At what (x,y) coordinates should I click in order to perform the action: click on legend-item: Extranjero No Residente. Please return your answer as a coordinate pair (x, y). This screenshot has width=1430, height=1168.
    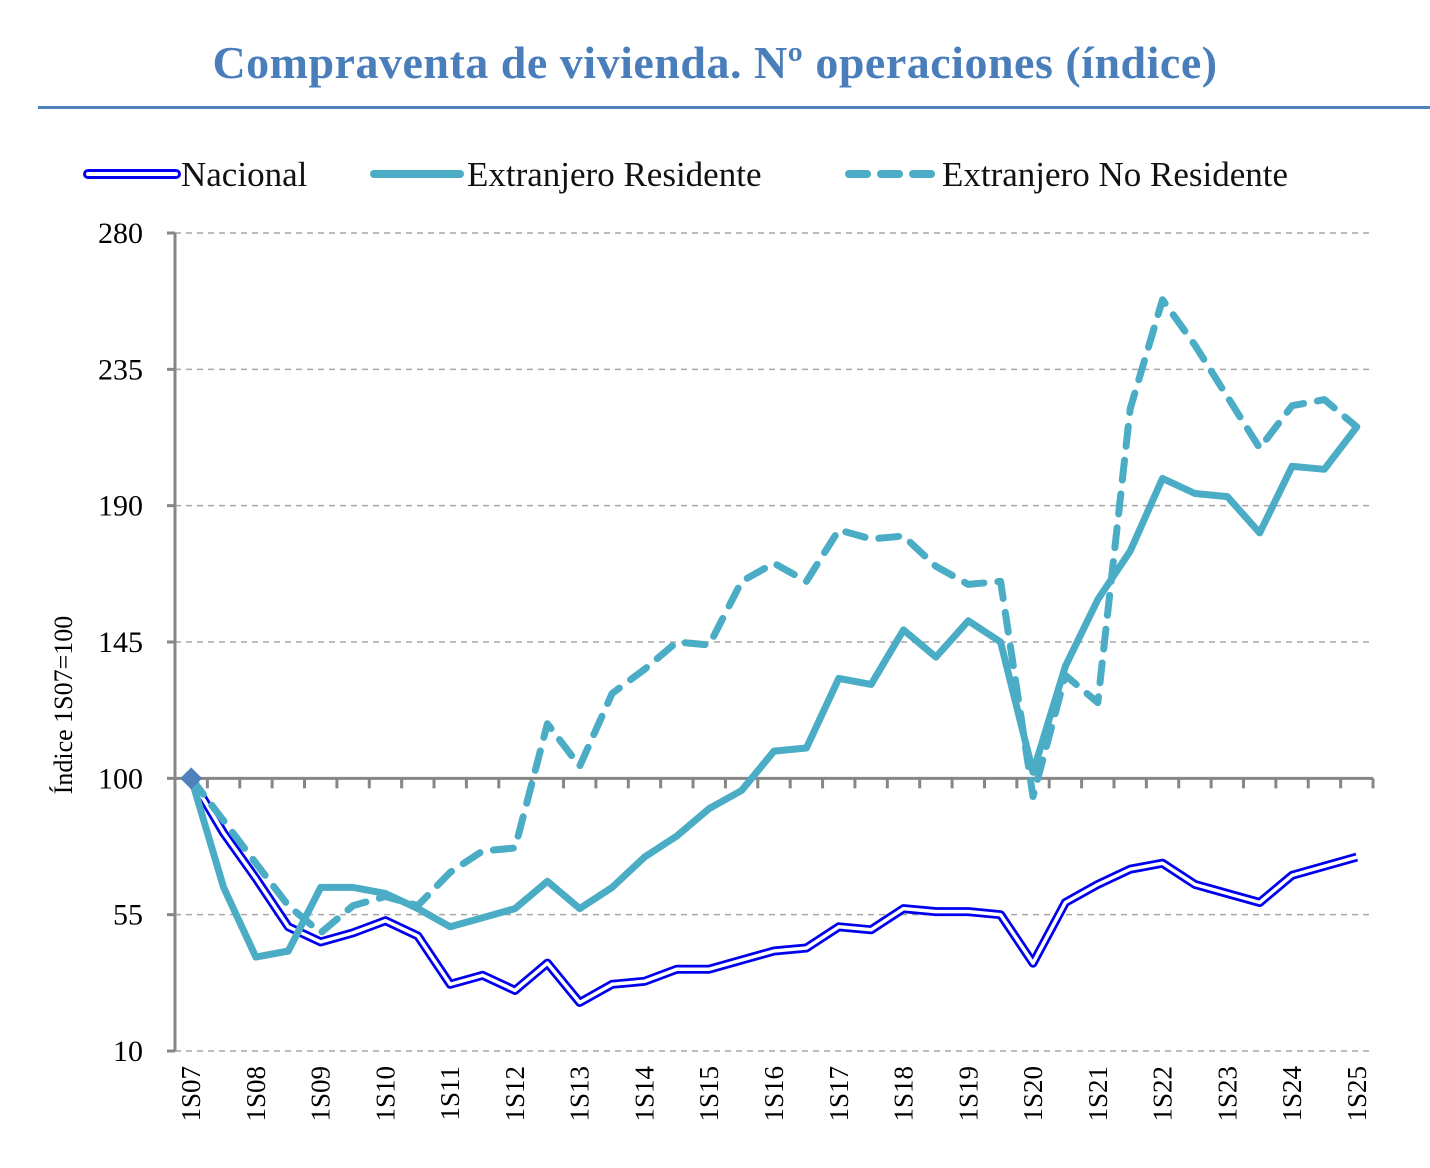
    Looking at the image, I should click on (1066, 174).